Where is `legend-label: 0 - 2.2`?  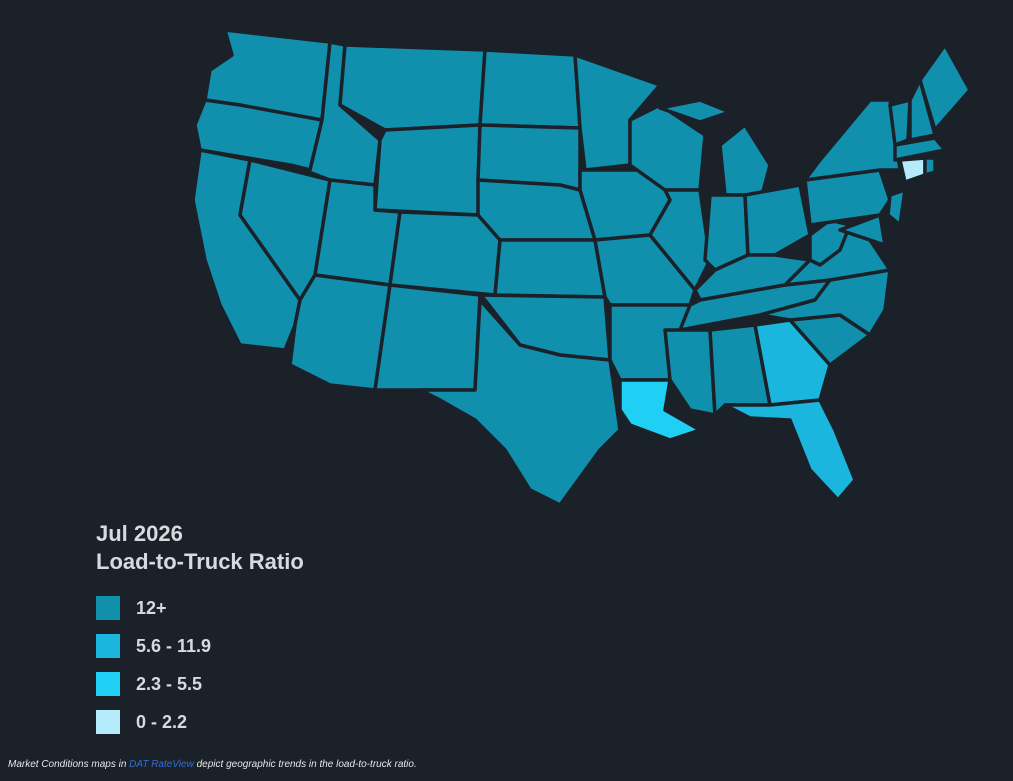 legend-label: 0 - 2.2 is located at coordinates (162, 721).